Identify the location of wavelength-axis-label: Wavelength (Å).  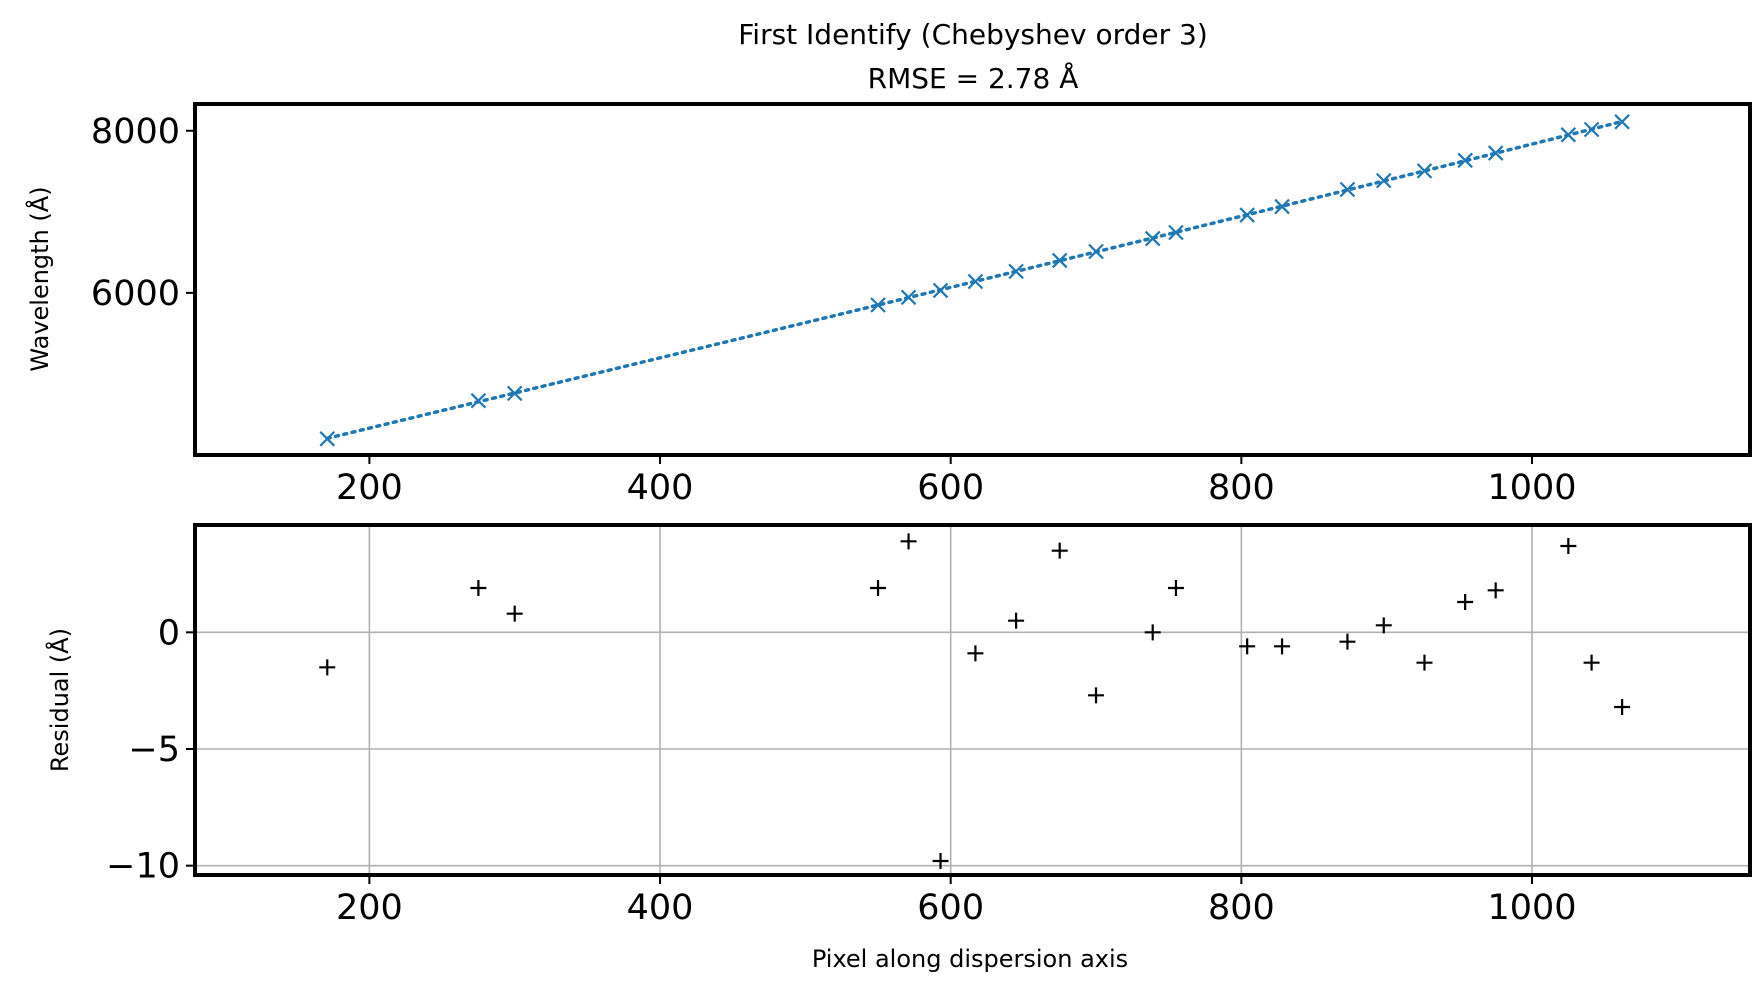
(39, 278).